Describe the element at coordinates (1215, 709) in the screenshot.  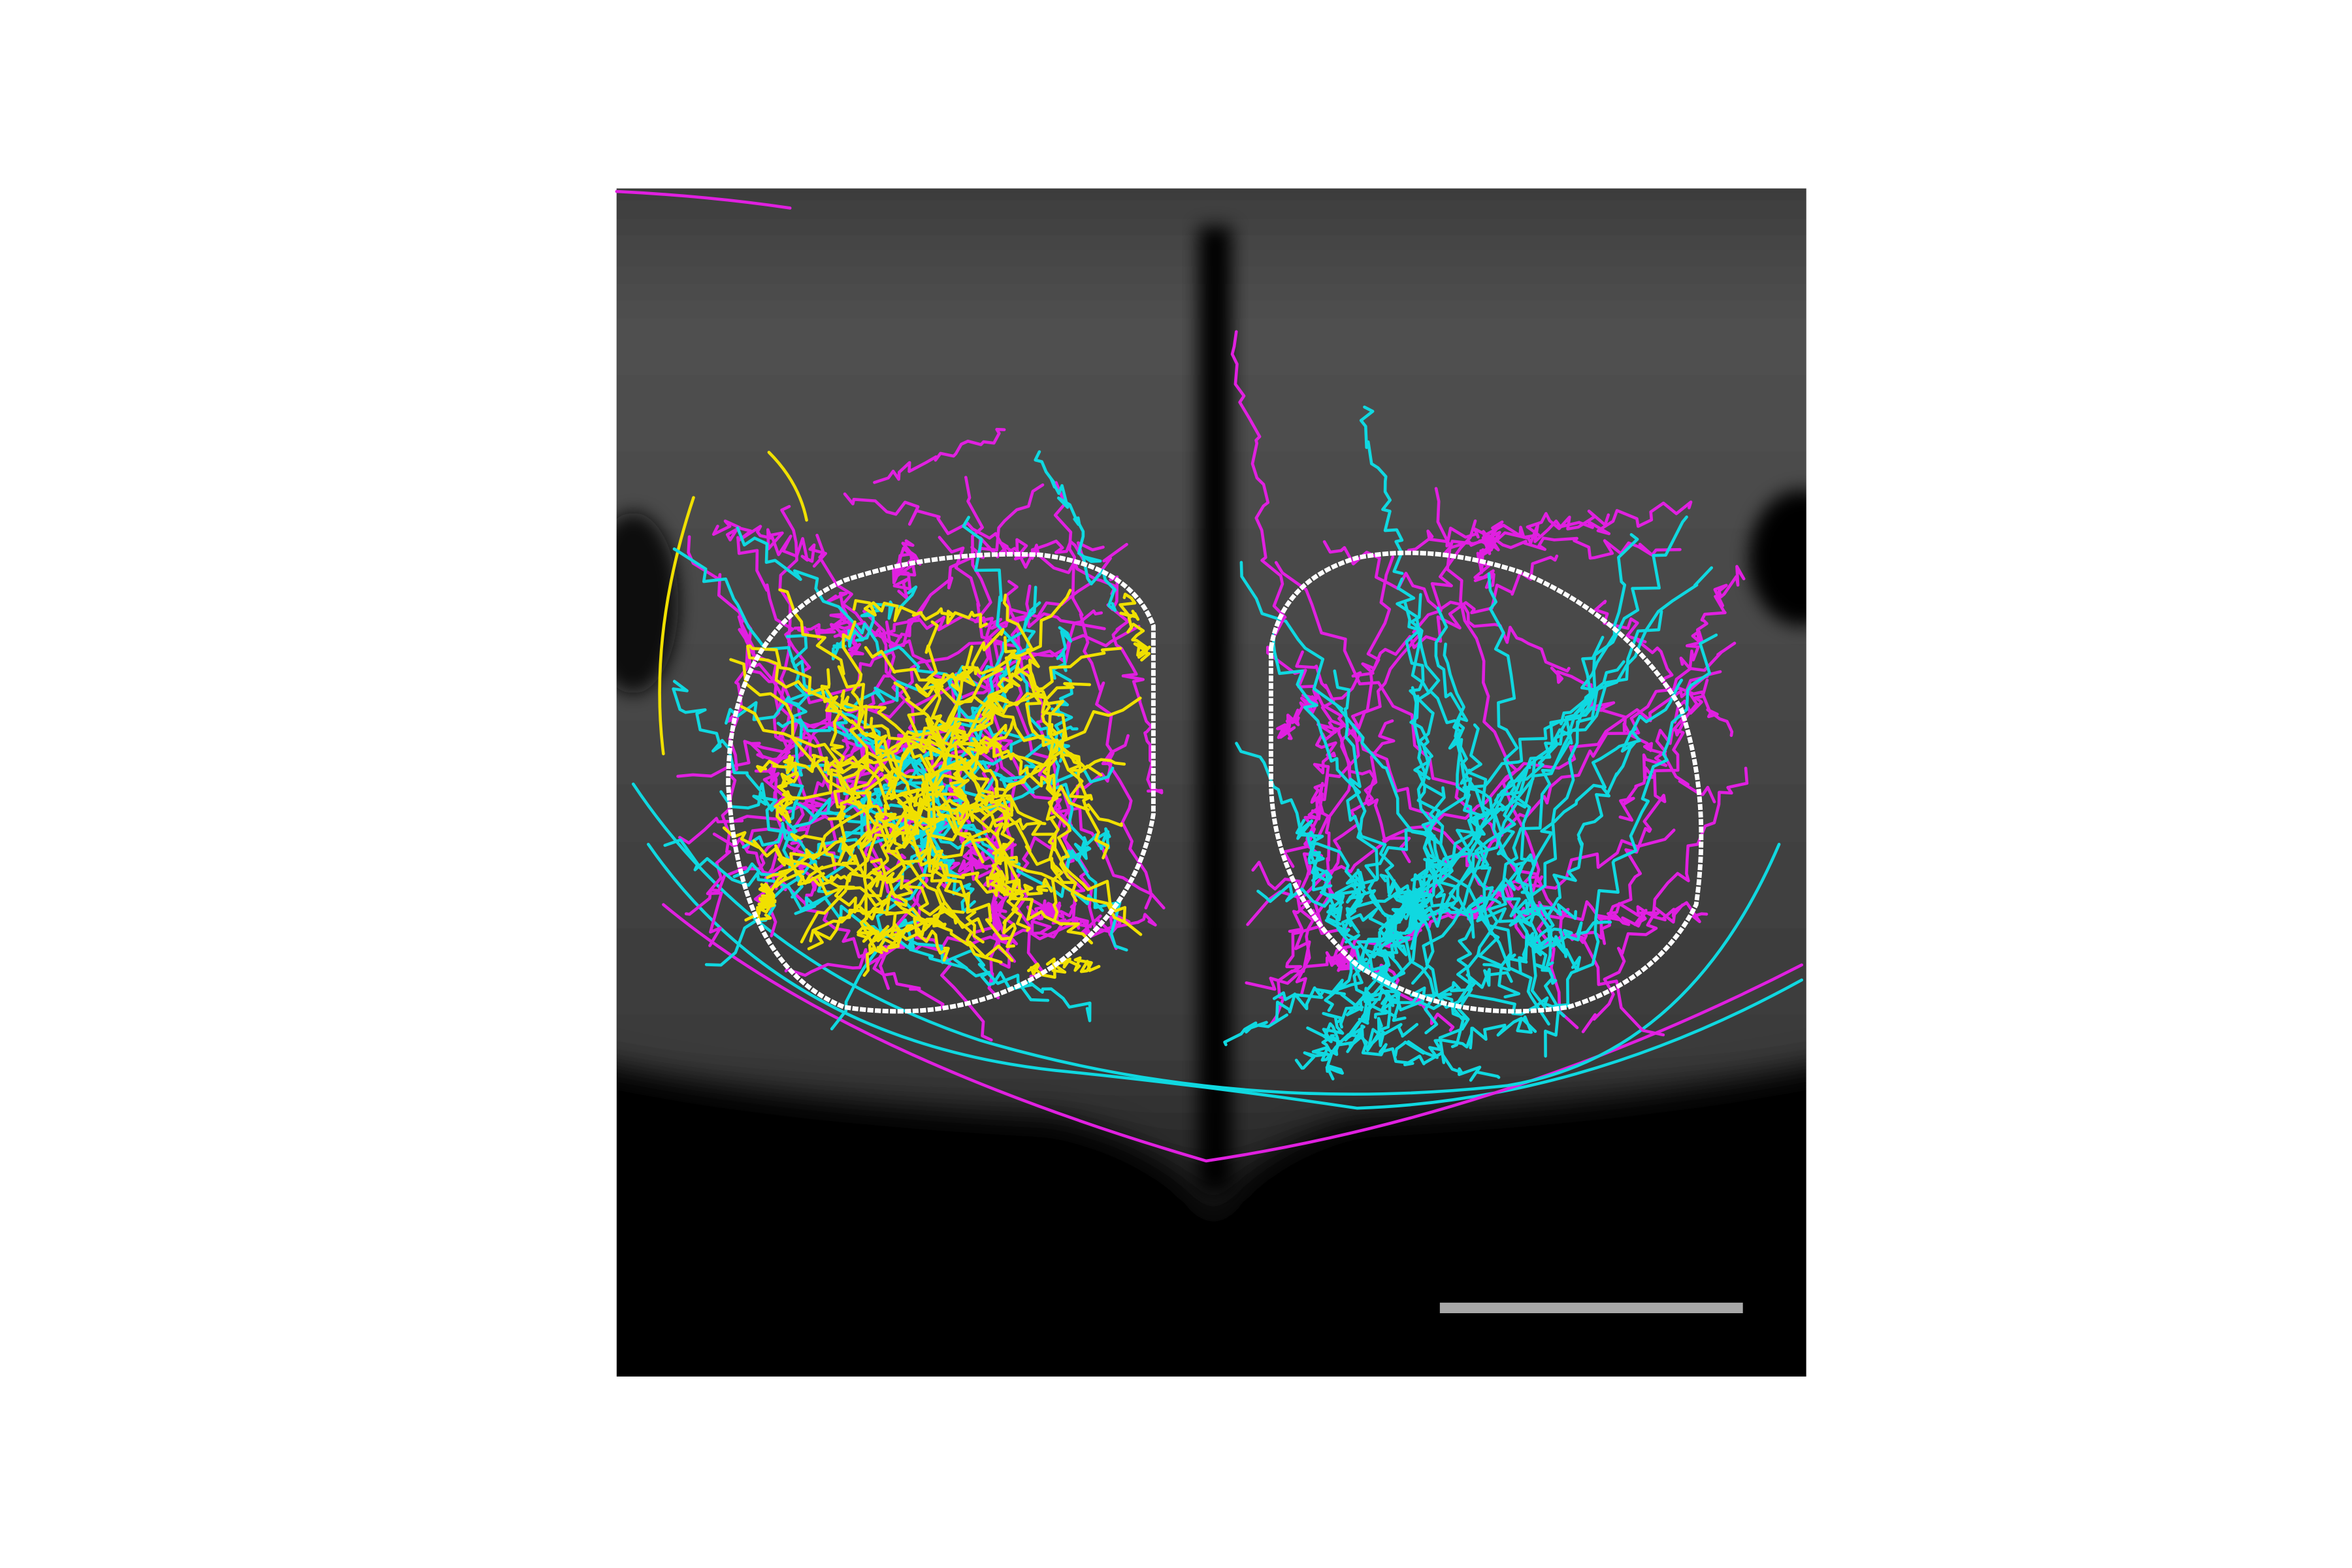
I see `midline-groove` at that location.